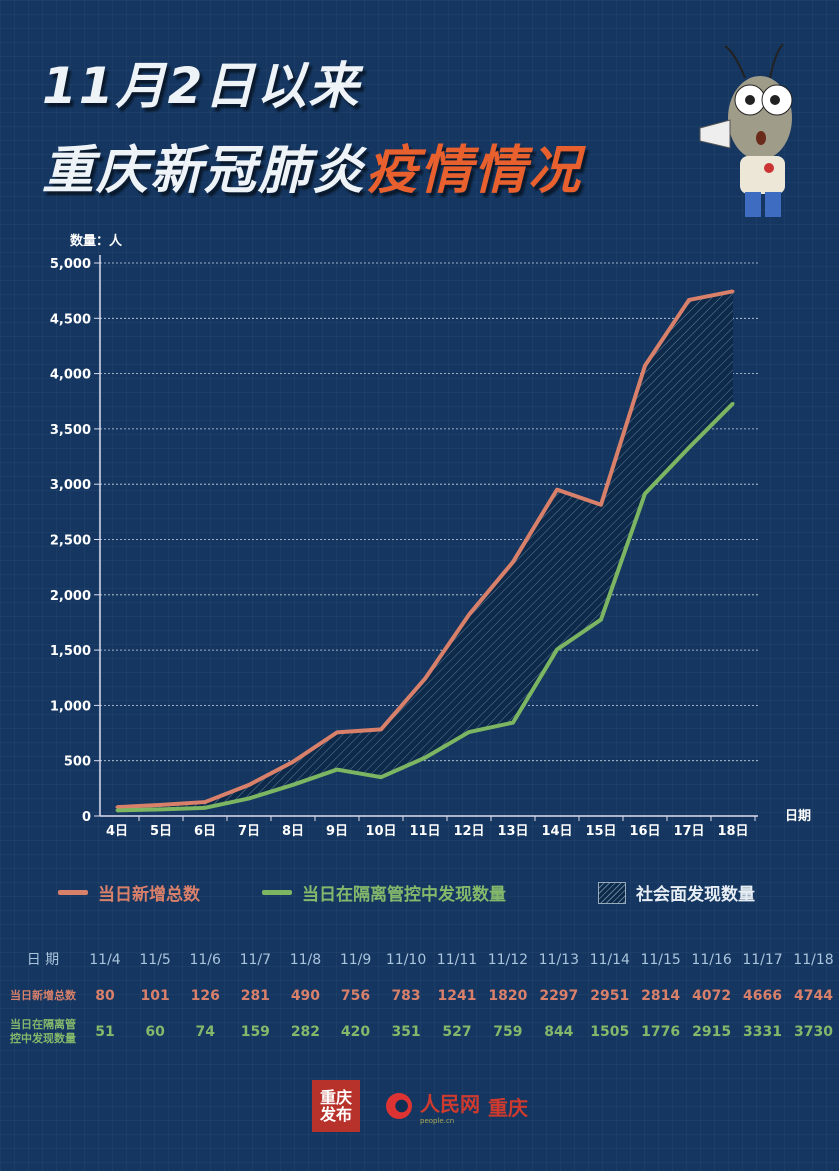 This screenshot has height=1171, width=839. I want to click on legend-swatch-total, so click(73, 892).